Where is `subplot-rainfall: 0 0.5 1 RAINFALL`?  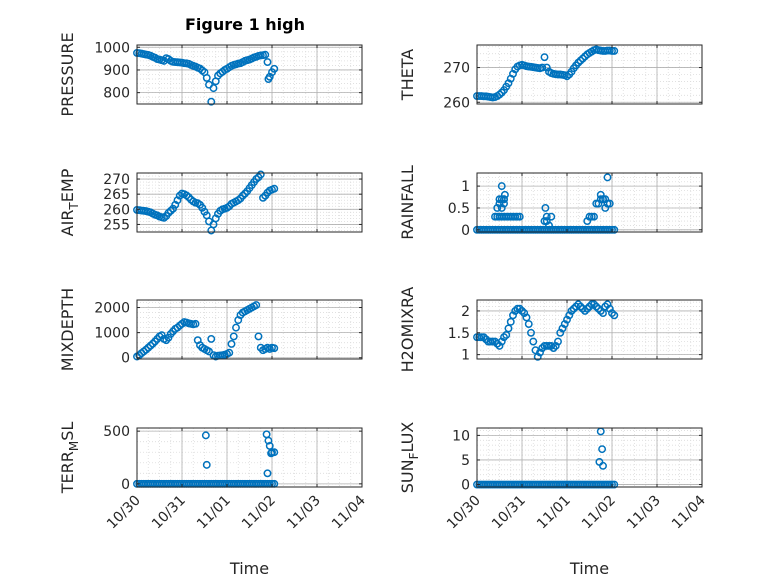
subplot-rainfall: 0 0.5 1 RAINFALL is located at coordinates (550, 202).